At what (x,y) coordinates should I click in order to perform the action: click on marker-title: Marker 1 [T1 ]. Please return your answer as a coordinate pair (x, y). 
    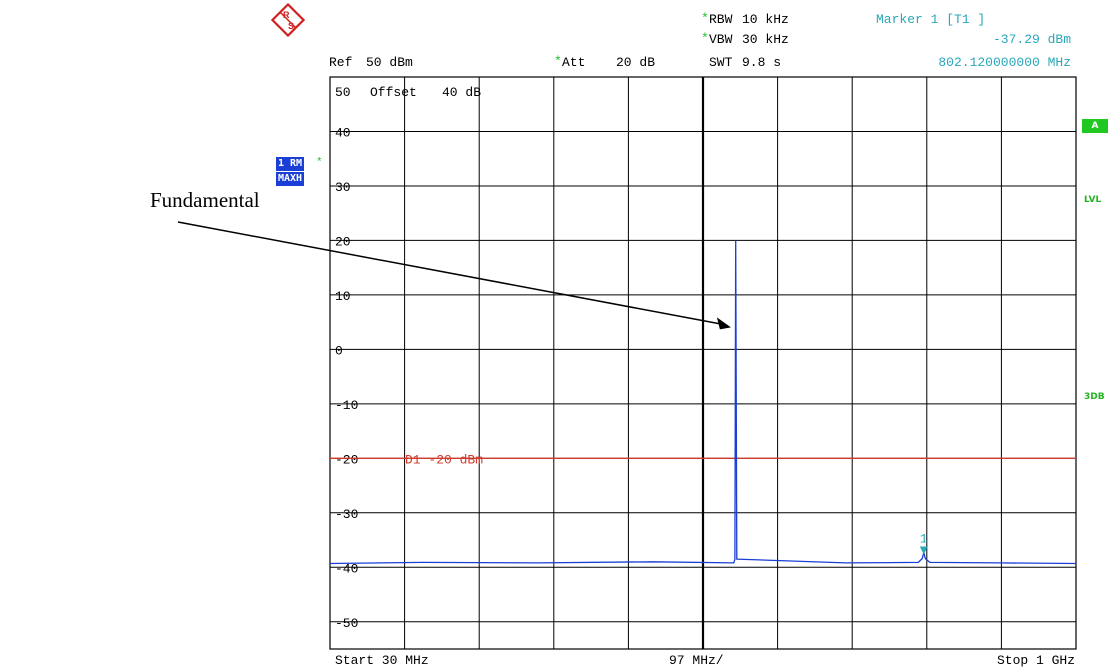
    Looking at the image, I should click on (931, 19).